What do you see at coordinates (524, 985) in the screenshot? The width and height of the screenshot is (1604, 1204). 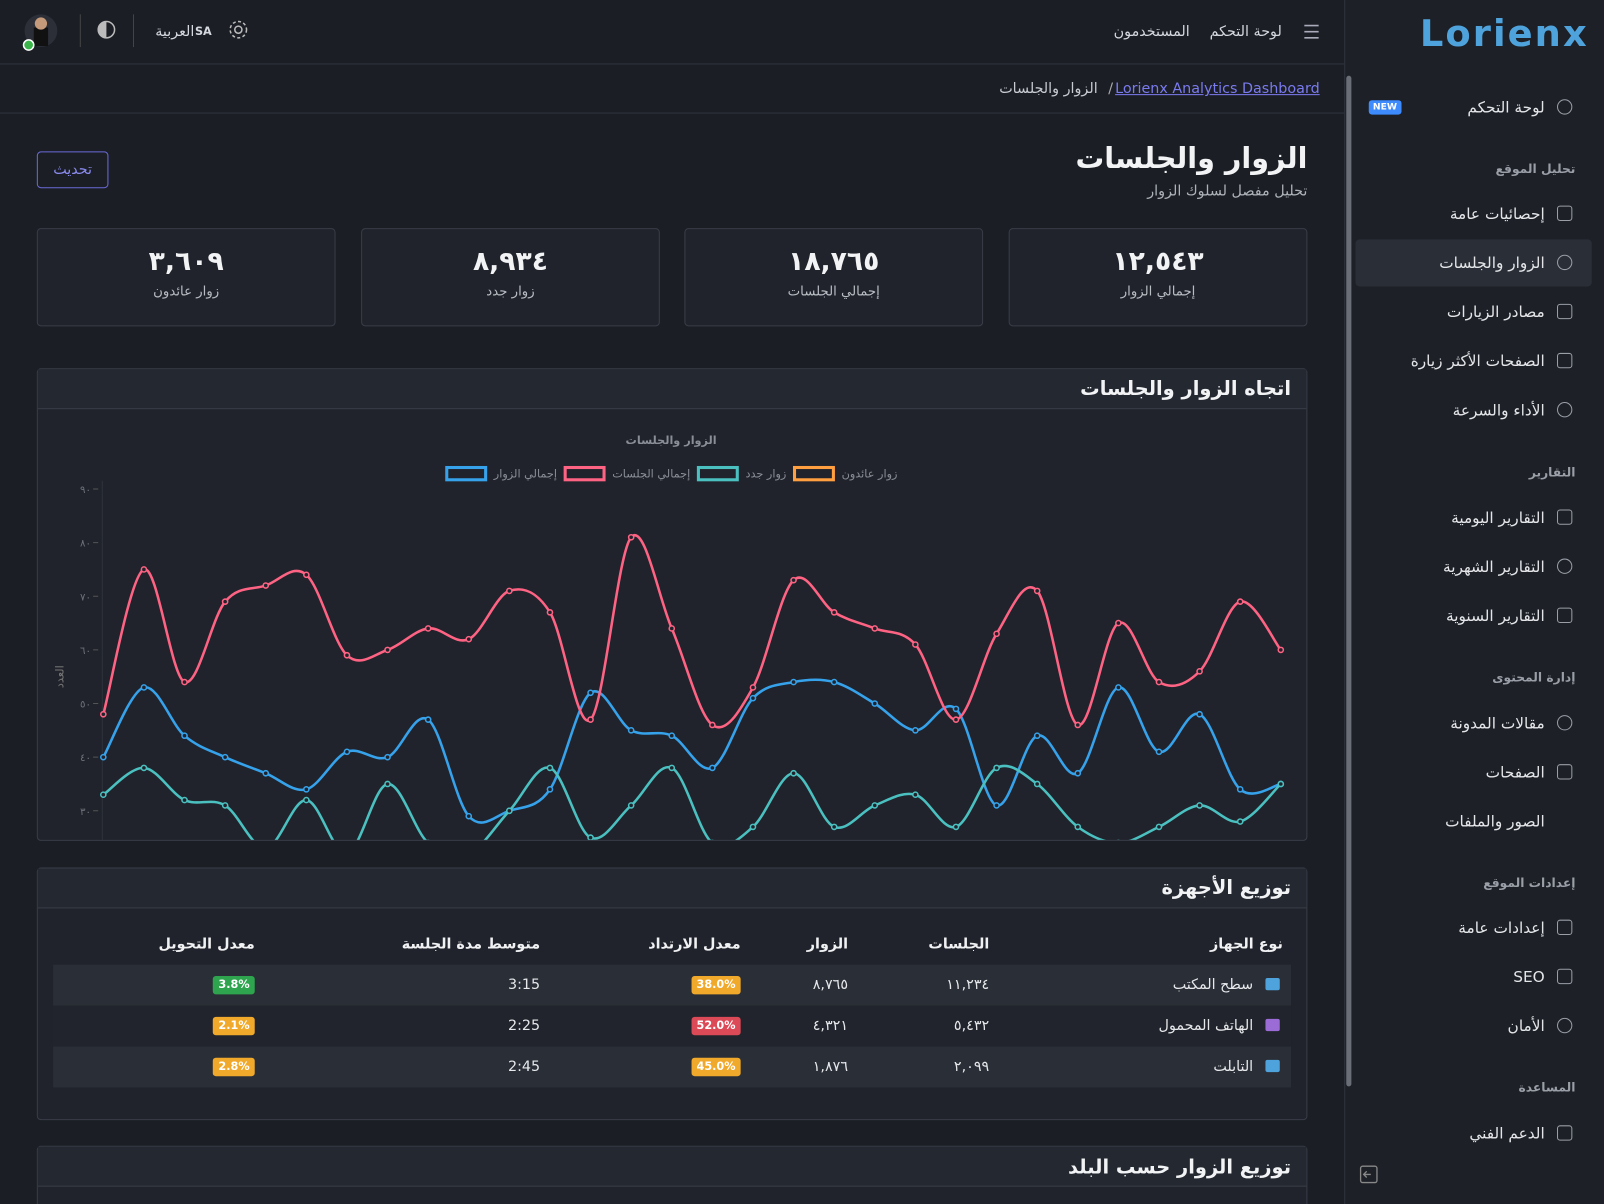 I see `table-cell: 3:15` at bounding box center [524, 985].